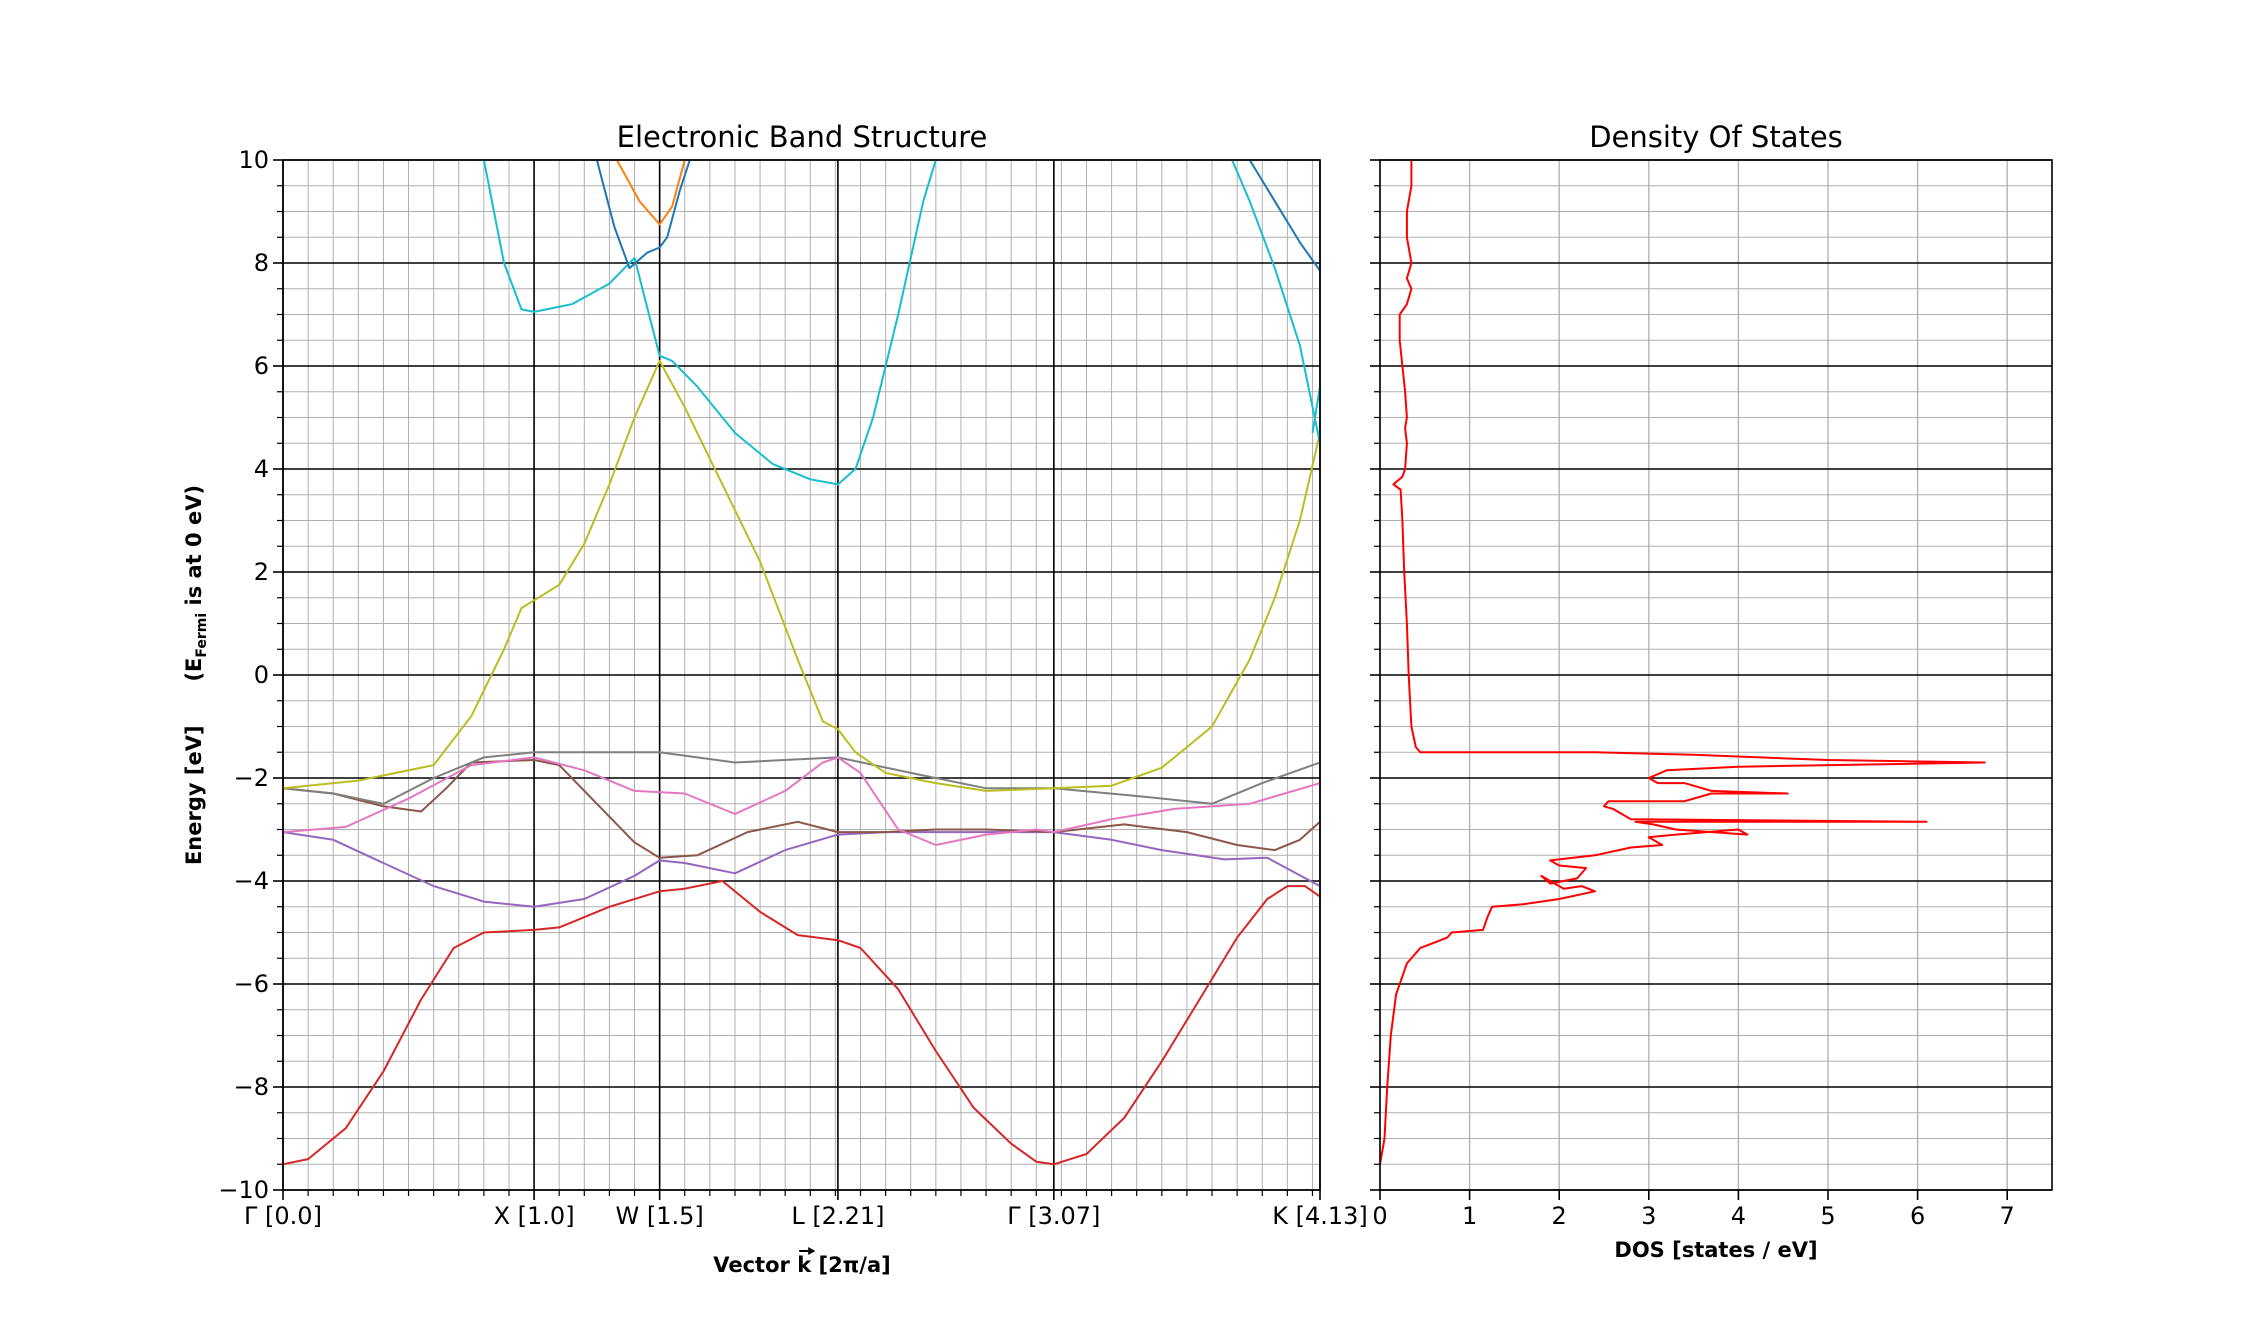 The image size is (2250, 1320). What do you see at coordinates (261, 263) in the screenshot?
I see `y-tick-label: 8` at bounding box center [261, 263].